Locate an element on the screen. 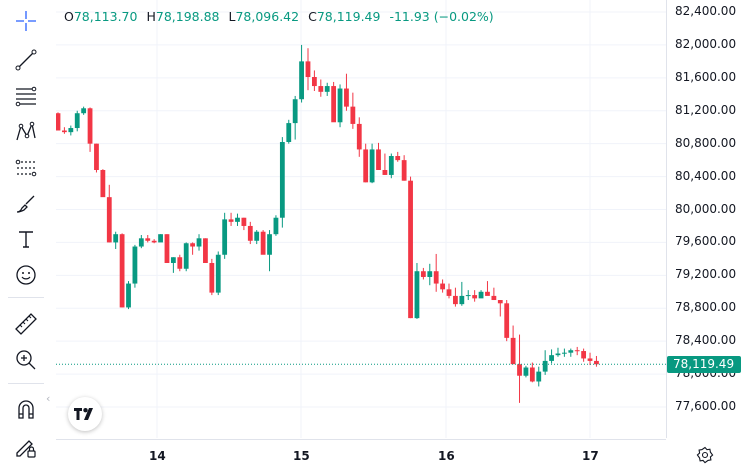  close-label: C is located at coordinates (312, 16).